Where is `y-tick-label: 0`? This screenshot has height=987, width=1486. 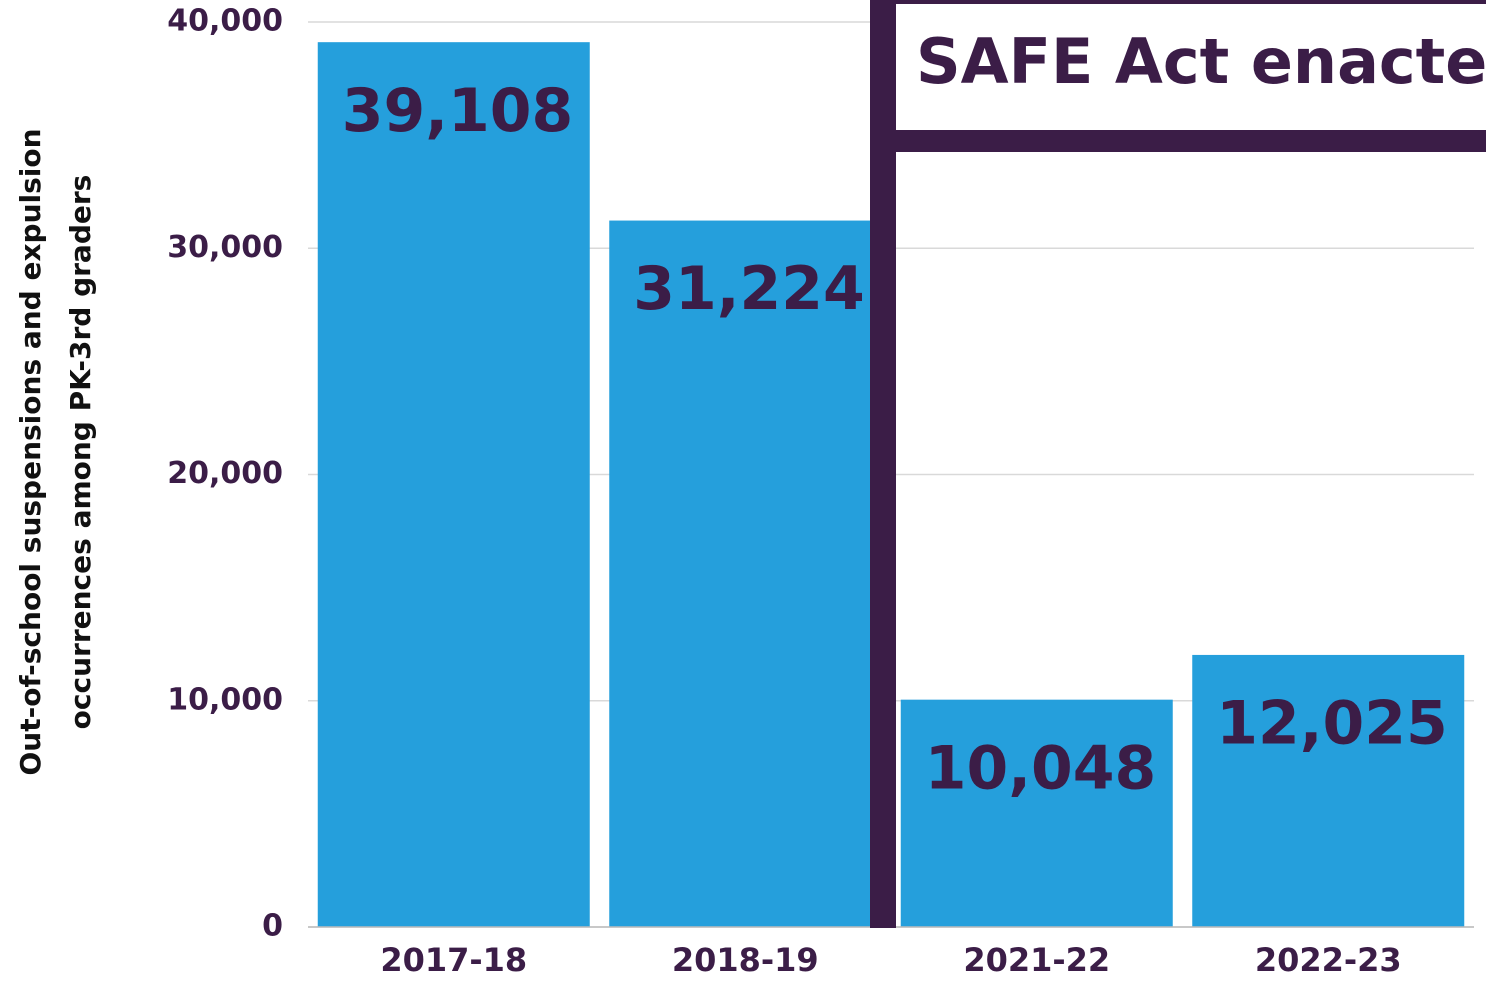
y-tick-label: 0 is located at coordinates (272, 926).